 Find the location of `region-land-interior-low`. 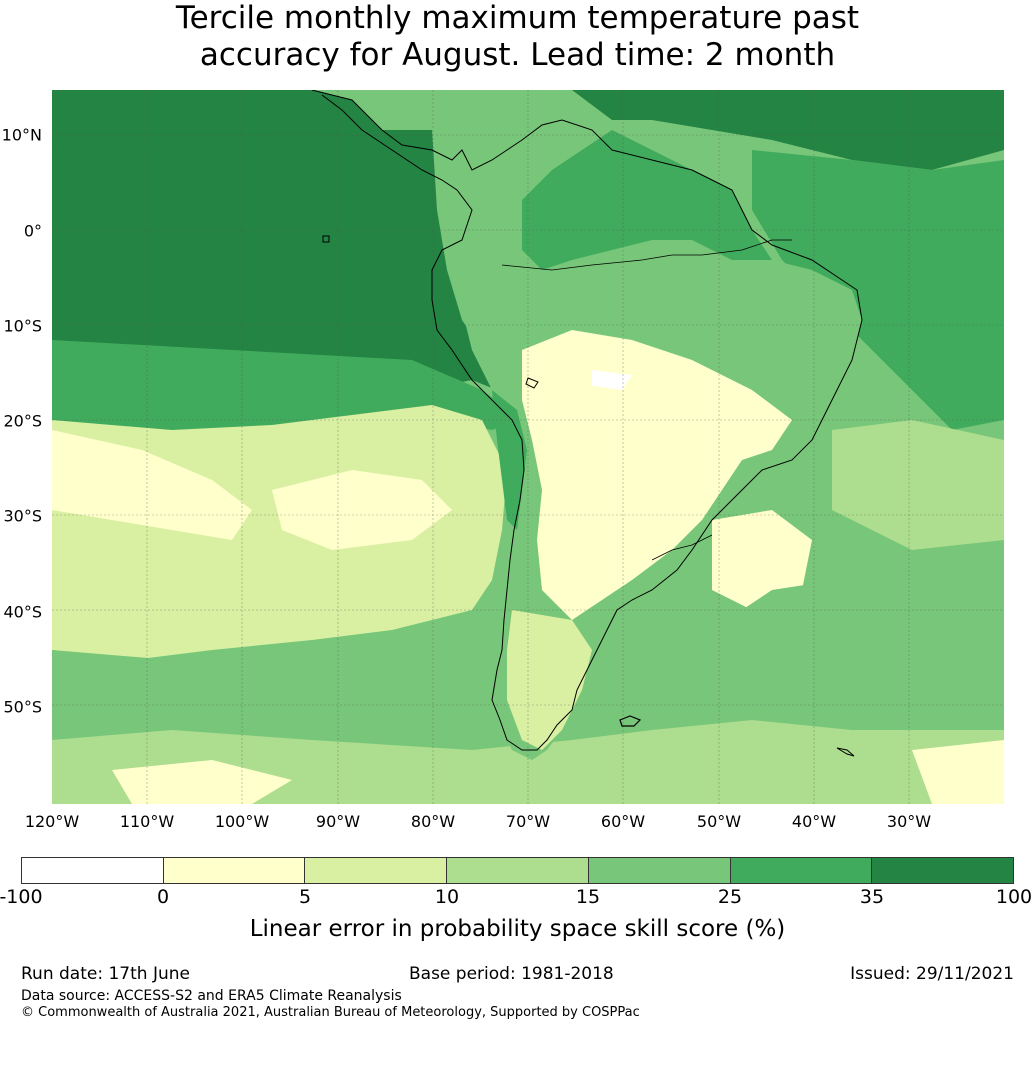

region-land-interior-low is located at coordinates (657, 475).